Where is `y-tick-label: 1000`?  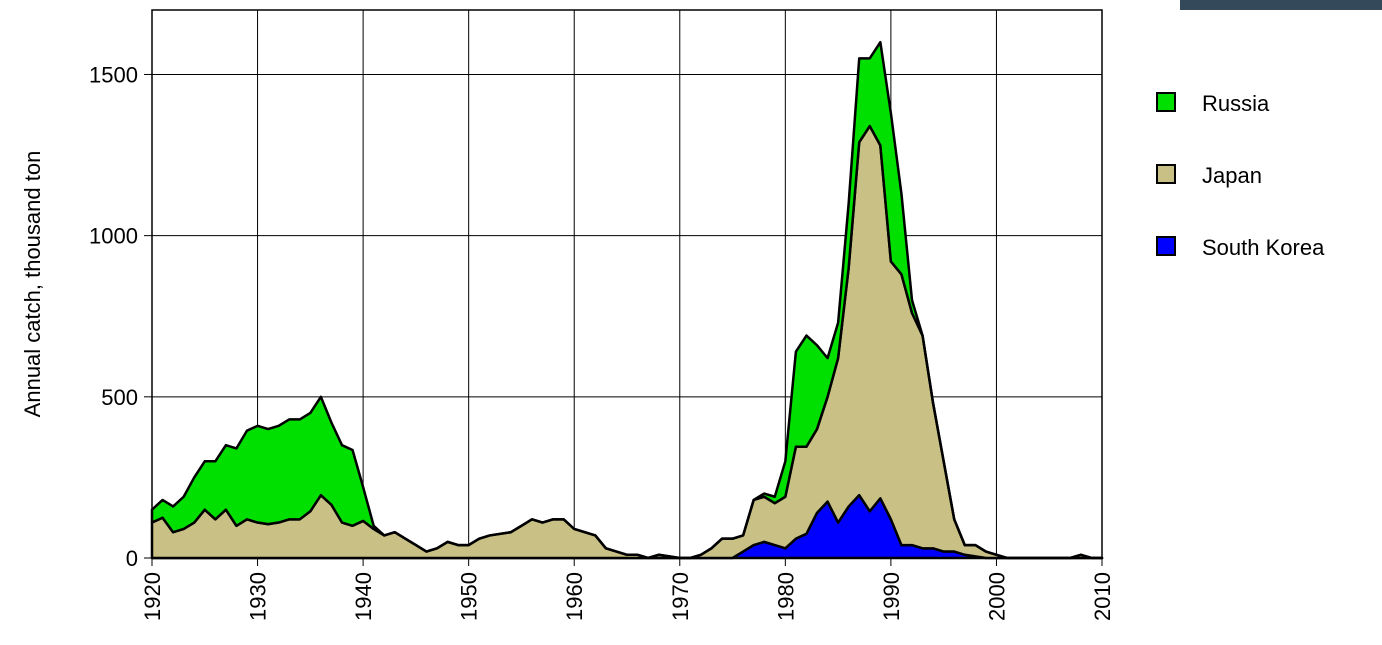
y-tick-label: 1000 is located at coordinates (113, 236).